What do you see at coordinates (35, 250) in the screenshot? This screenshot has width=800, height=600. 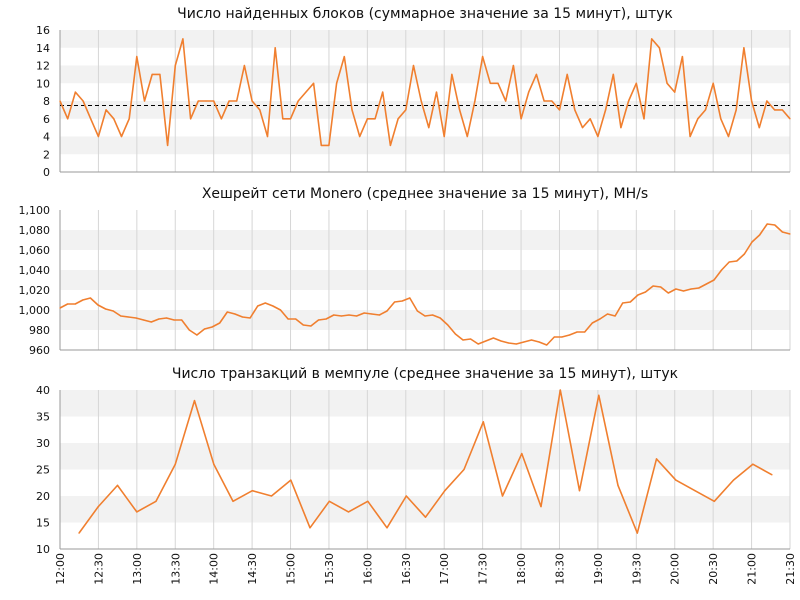 I see `y-tick-label: 1,060` at bounding box center [35, 250].